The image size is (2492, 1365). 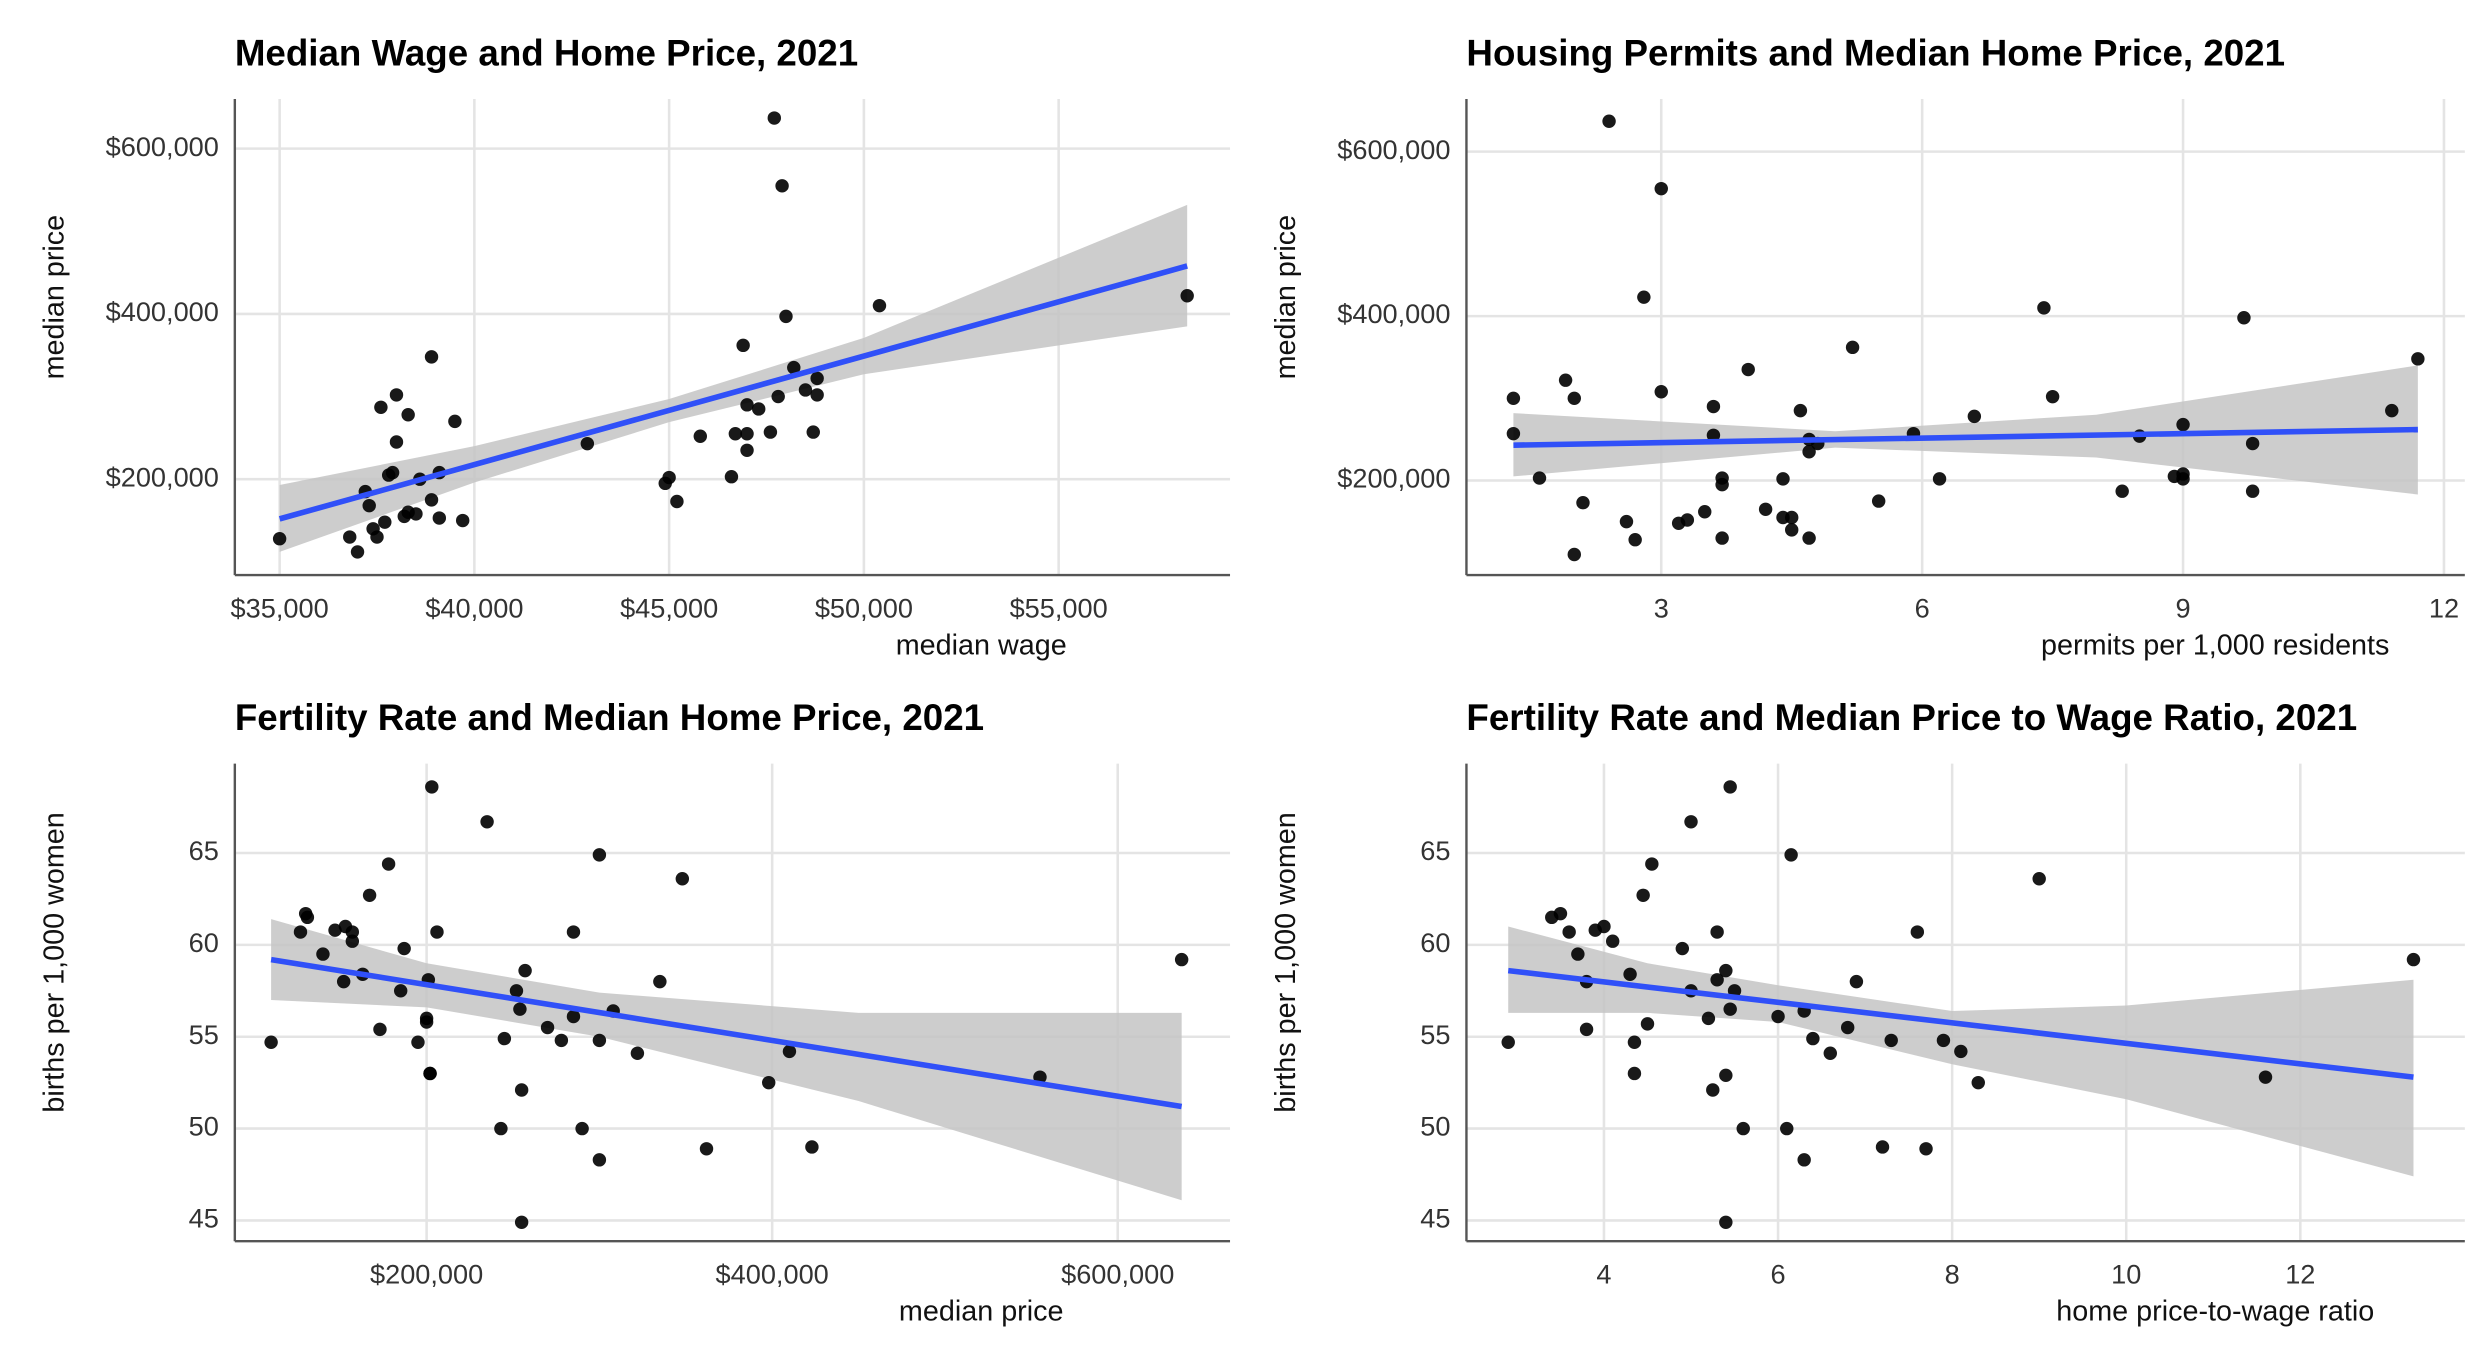 What do you see at coordinates (1286, 297) in the screenshot?
I see `y-axis-label: median price` at bounding box center [1286, 297].